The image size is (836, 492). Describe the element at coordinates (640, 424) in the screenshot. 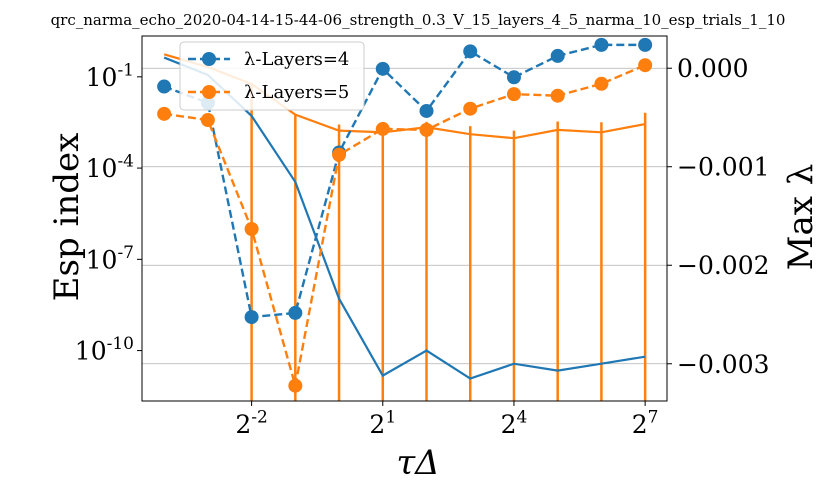

I see `x-tick-label-3-base: 2` at that location.